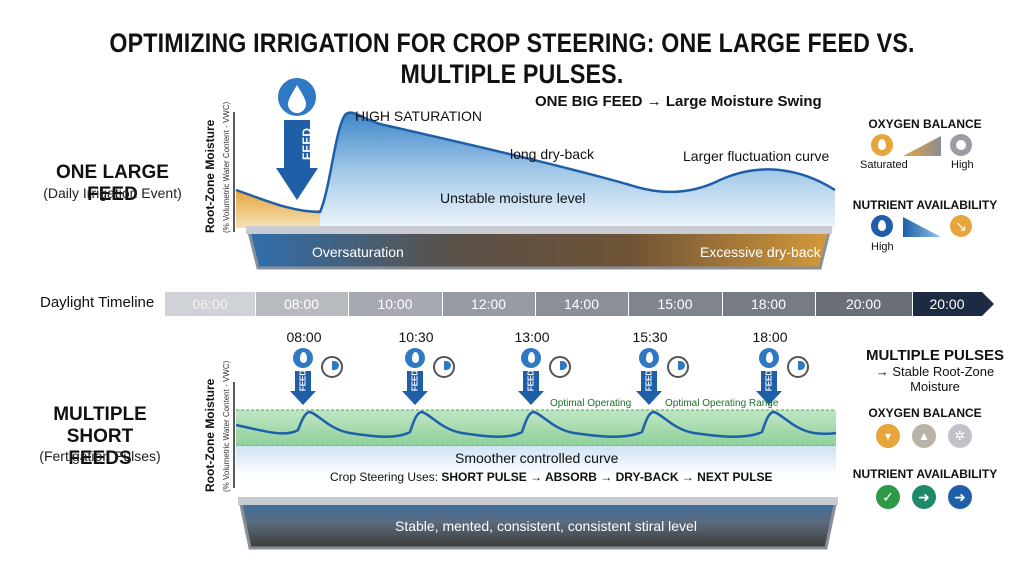  I want to click on top-side-subtitle: (Daily Irrigation Event), so click(112, 193).